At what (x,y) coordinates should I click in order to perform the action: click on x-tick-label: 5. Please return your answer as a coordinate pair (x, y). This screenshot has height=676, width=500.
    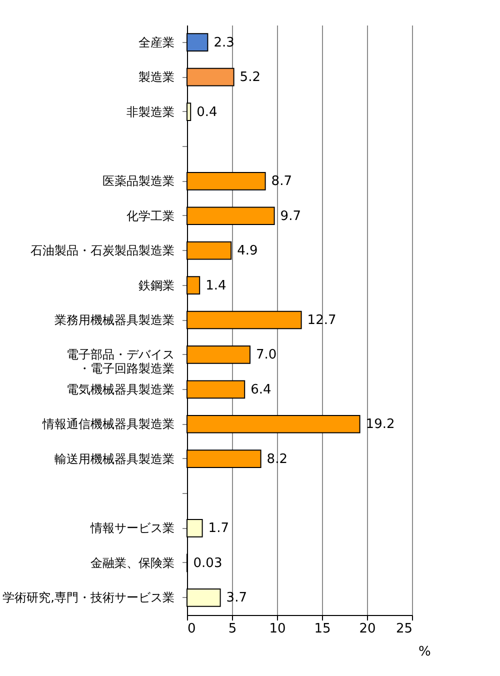
    Looking at the image, I should click on (232, 629).